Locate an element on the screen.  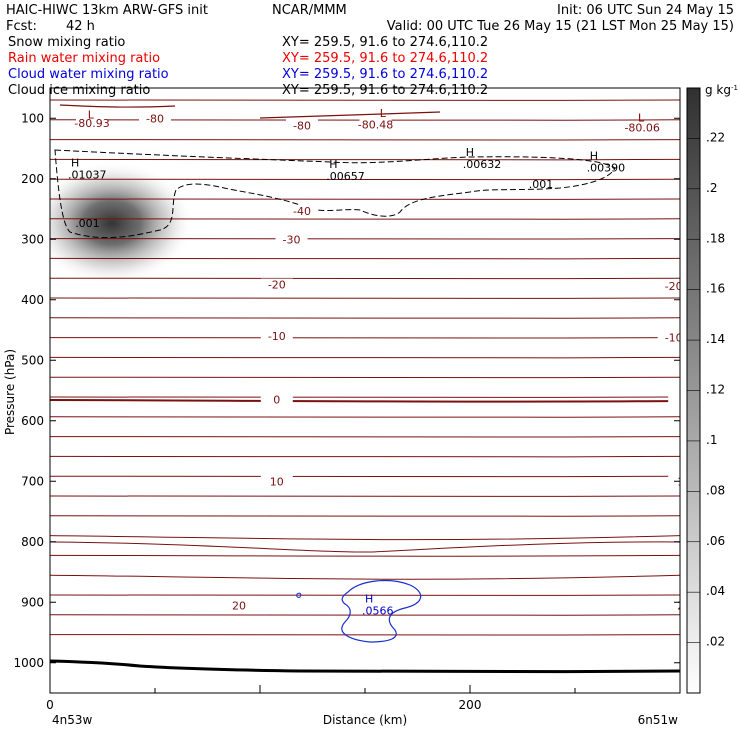
right-endpoint-label: 6n51w is located at coordinates (658, 720).